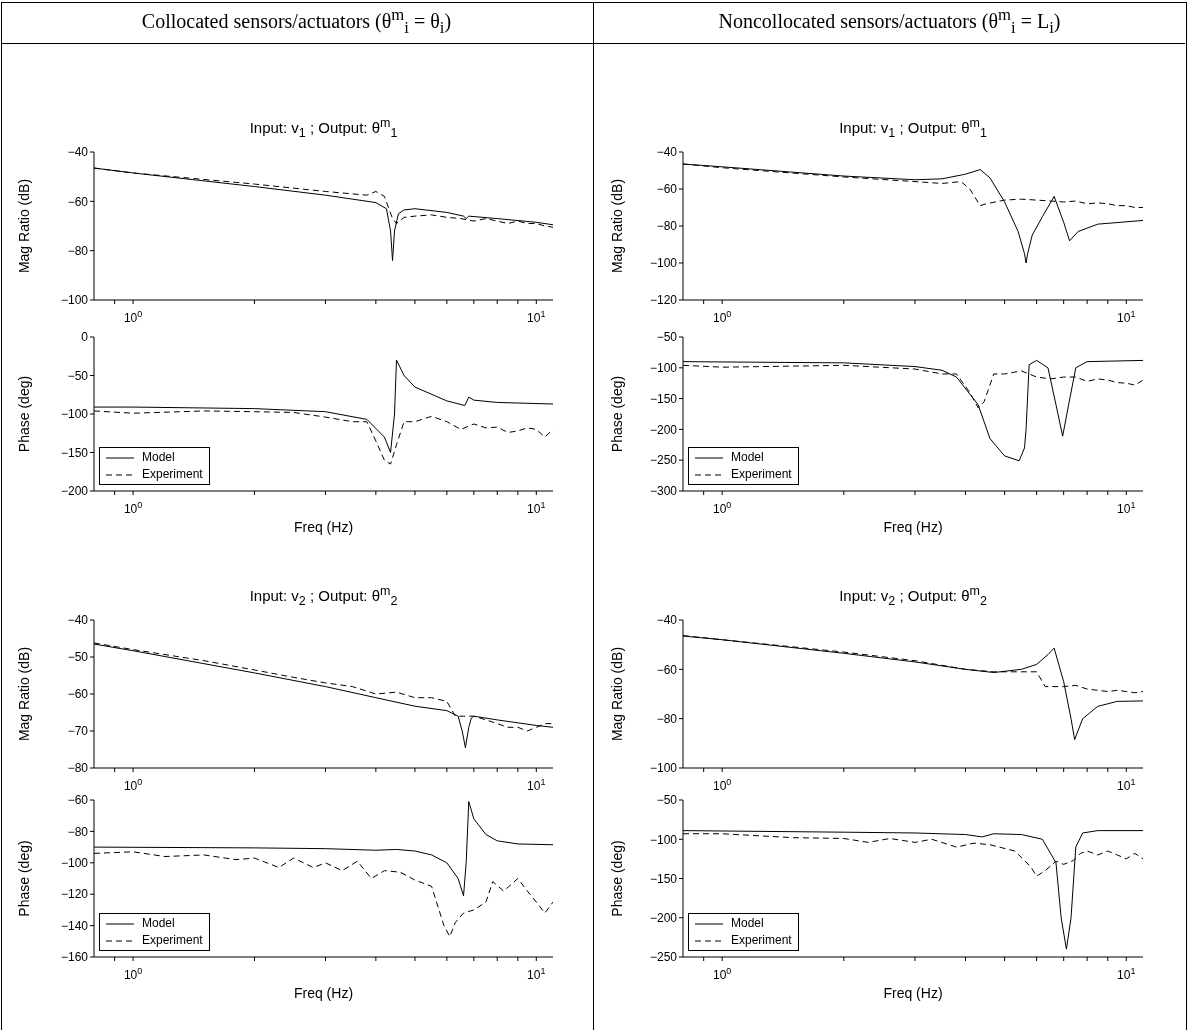  What do you see at coordinates (889, 21) in the screenshot?
I see `text: Noncollocated sensors/actuators (θ$^{m}$$_{i}$ = L$_{i}$)` at bounding box center [889, 21].